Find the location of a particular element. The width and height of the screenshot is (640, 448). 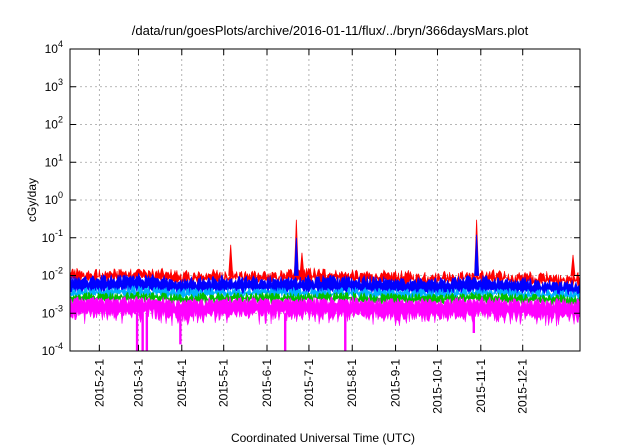

x-tick-label: 2015-11-1 is located at coordinates (481, 386).